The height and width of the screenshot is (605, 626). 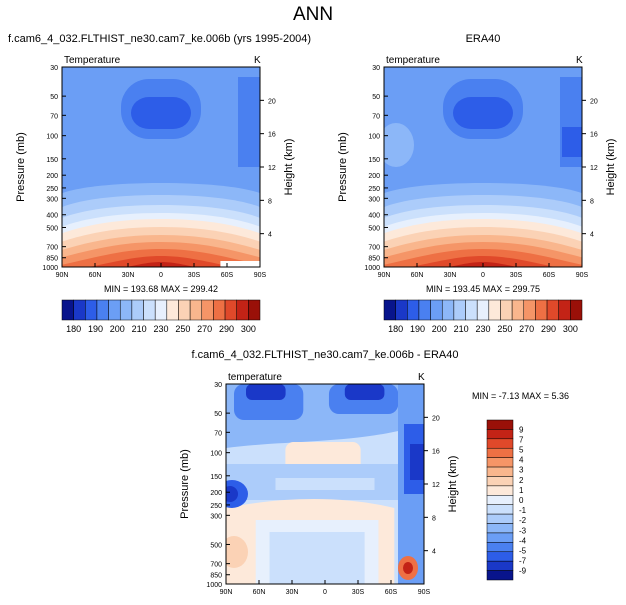 I want to click on colorbar-label: 4, so click(x=521, y=460).